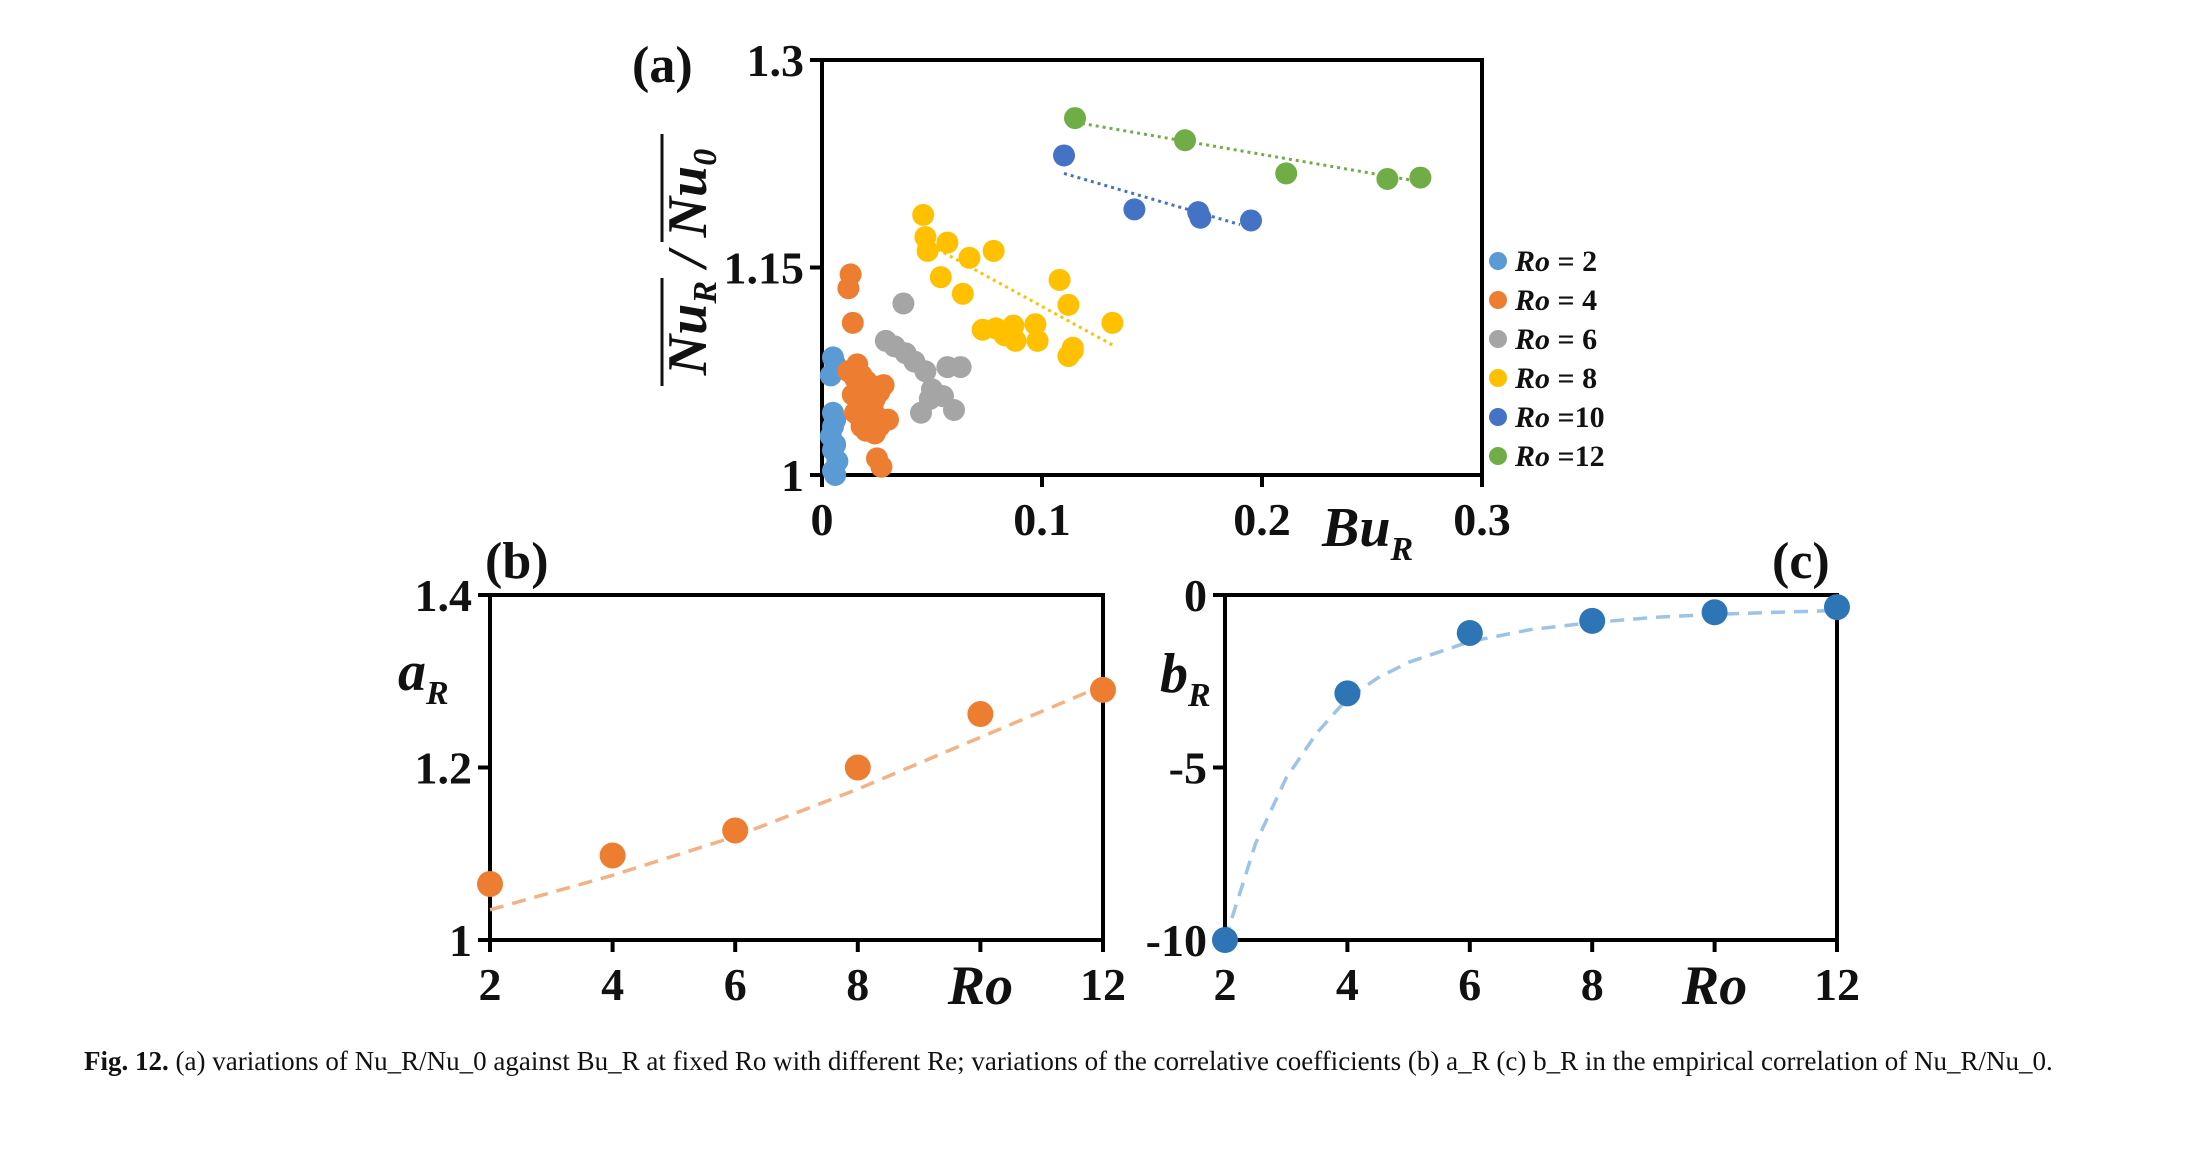  I want to click on y-tick-label: 0, so click(1195, 595).